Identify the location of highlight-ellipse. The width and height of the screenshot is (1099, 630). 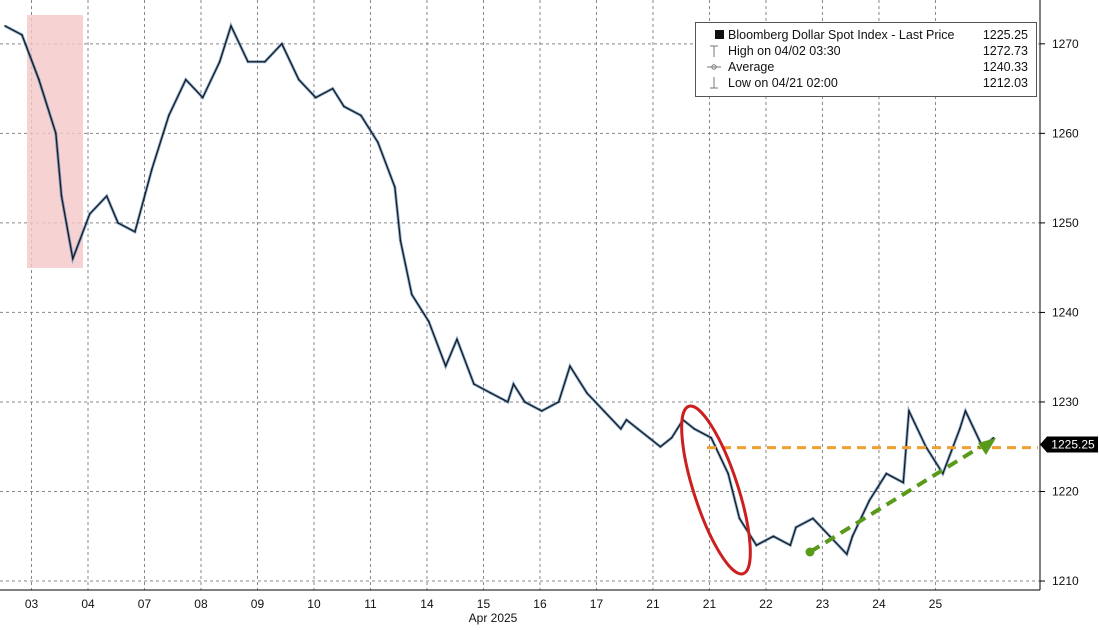
(716, 490).